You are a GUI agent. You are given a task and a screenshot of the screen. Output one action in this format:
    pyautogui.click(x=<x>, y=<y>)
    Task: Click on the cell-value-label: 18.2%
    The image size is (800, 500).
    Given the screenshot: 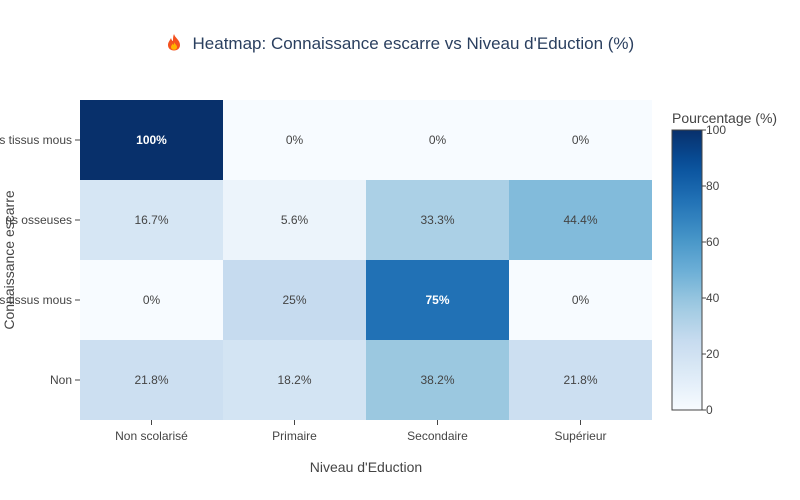 What is the action you would take?
    pyautogui.click(x=294, y=380)
    